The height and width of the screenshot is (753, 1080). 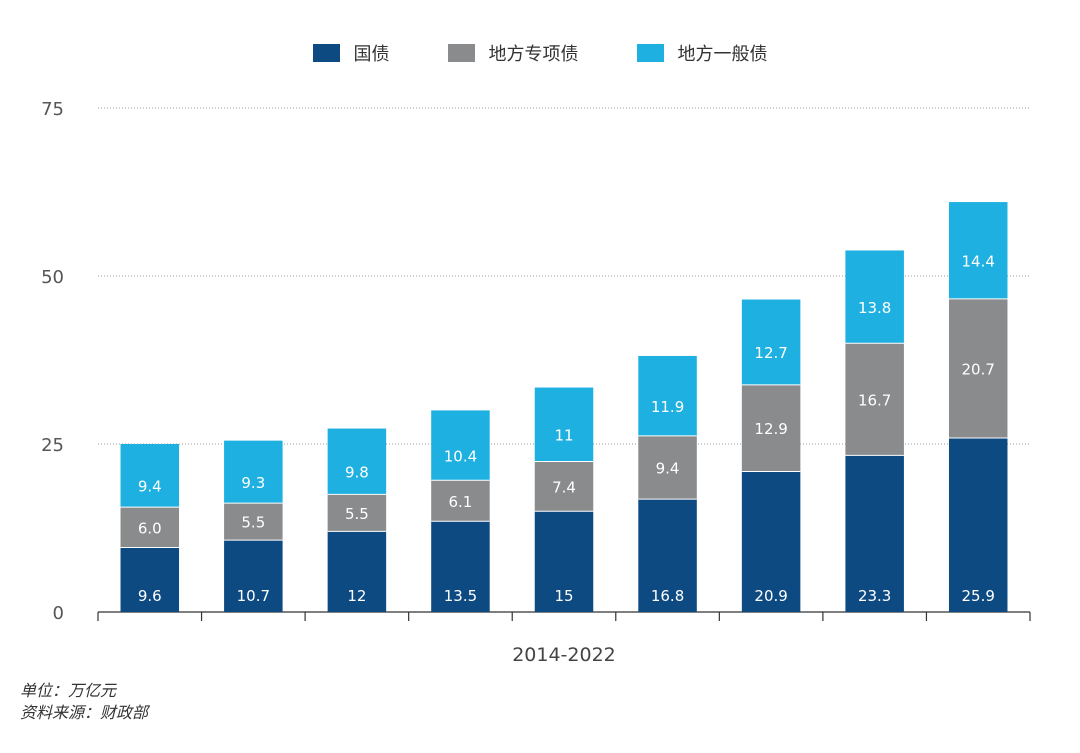 What do you see at coordinates (667, 407) in the screenshot?
I see `data-label: 11.9` at bounding box center [667, 407].